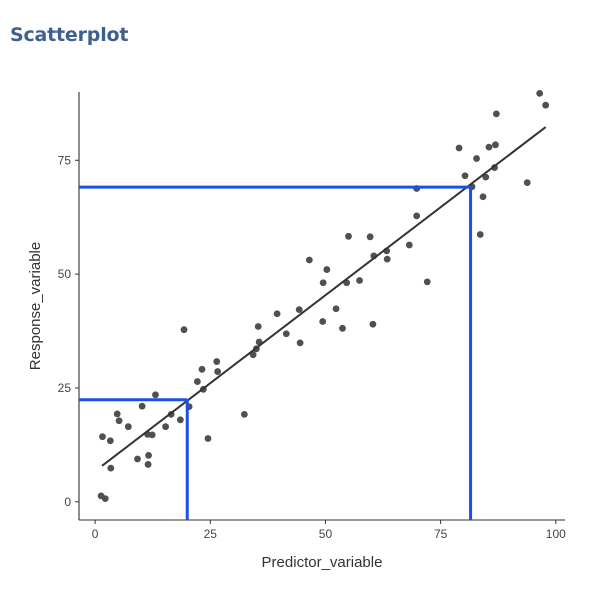 This screenshot has height=594, width=606. What do you see at coordinates (326, 534) in the screenshot?
I see `x-tick-label: 50` at bounding box center [326, 534].